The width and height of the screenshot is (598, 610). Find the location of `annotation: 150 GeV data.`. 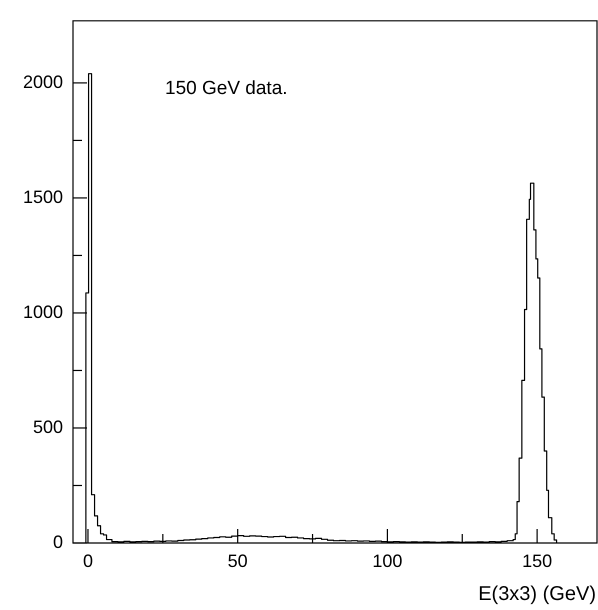

annotation: 150 GeV data. is located at coordinates (226, 88).